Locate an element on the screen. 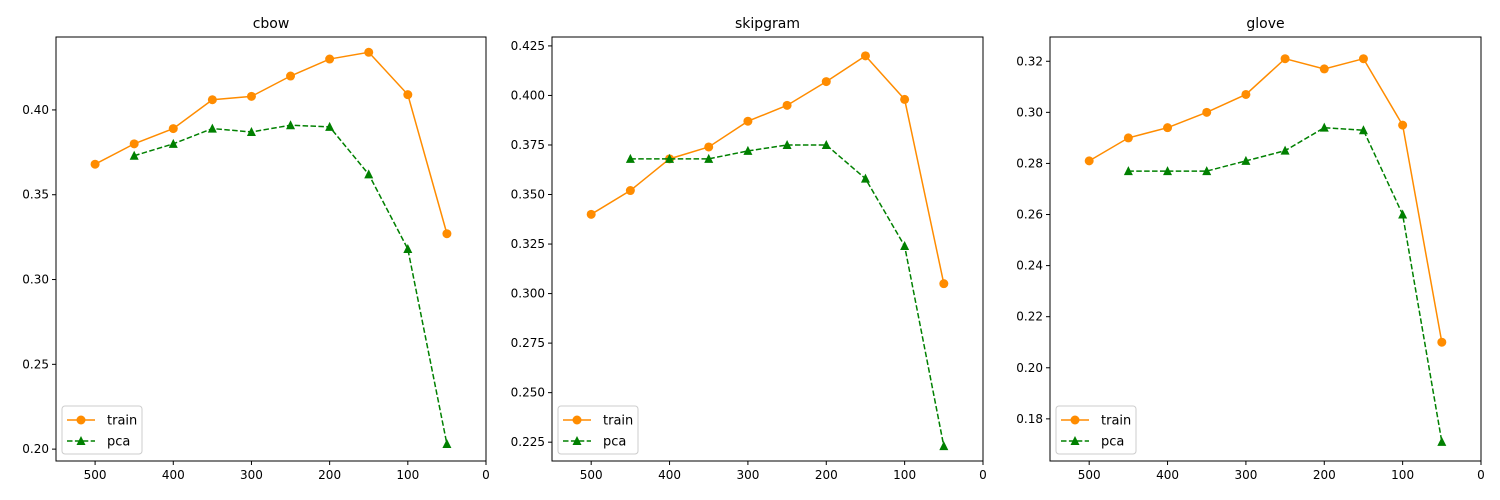 This screenshot has height=500, width=1500. y-tick-label: 0.225 is located at coordinates (528, 442).